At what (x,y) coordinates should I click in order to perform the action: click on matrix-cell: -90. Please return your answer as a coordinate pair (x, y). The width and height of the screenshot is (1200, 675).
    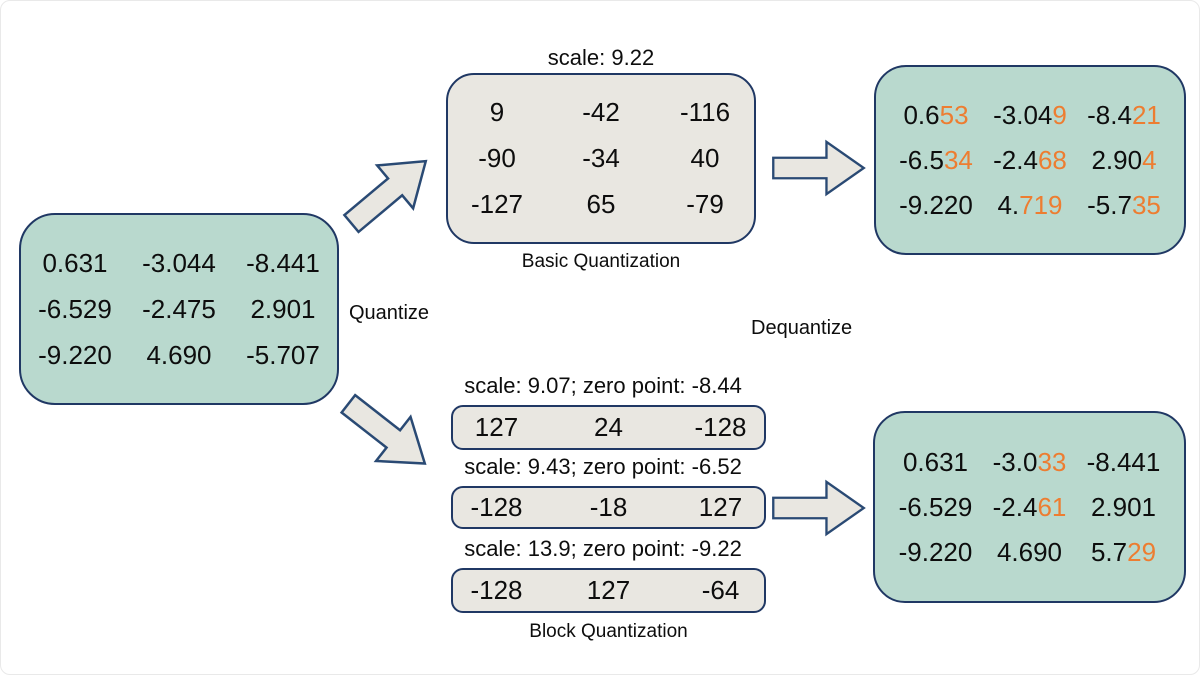
    Looking at the image, I should click on (497, 158).